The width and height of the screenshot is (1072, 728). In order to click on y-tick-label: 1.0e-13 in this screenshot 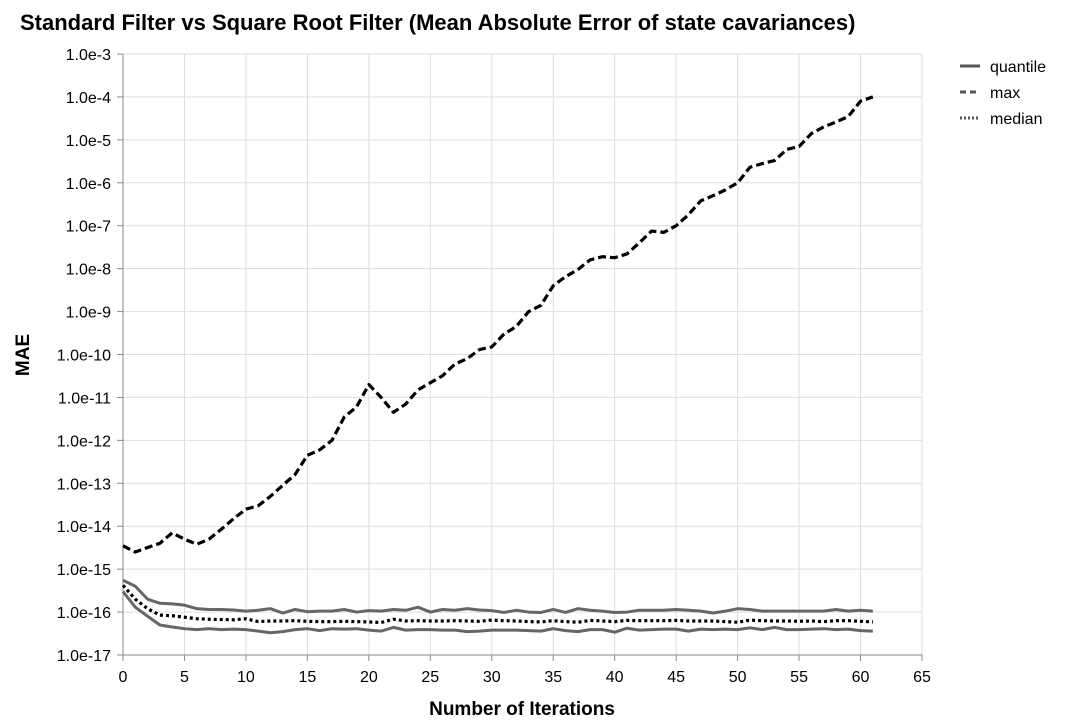, I will do `click(84, 484)`.